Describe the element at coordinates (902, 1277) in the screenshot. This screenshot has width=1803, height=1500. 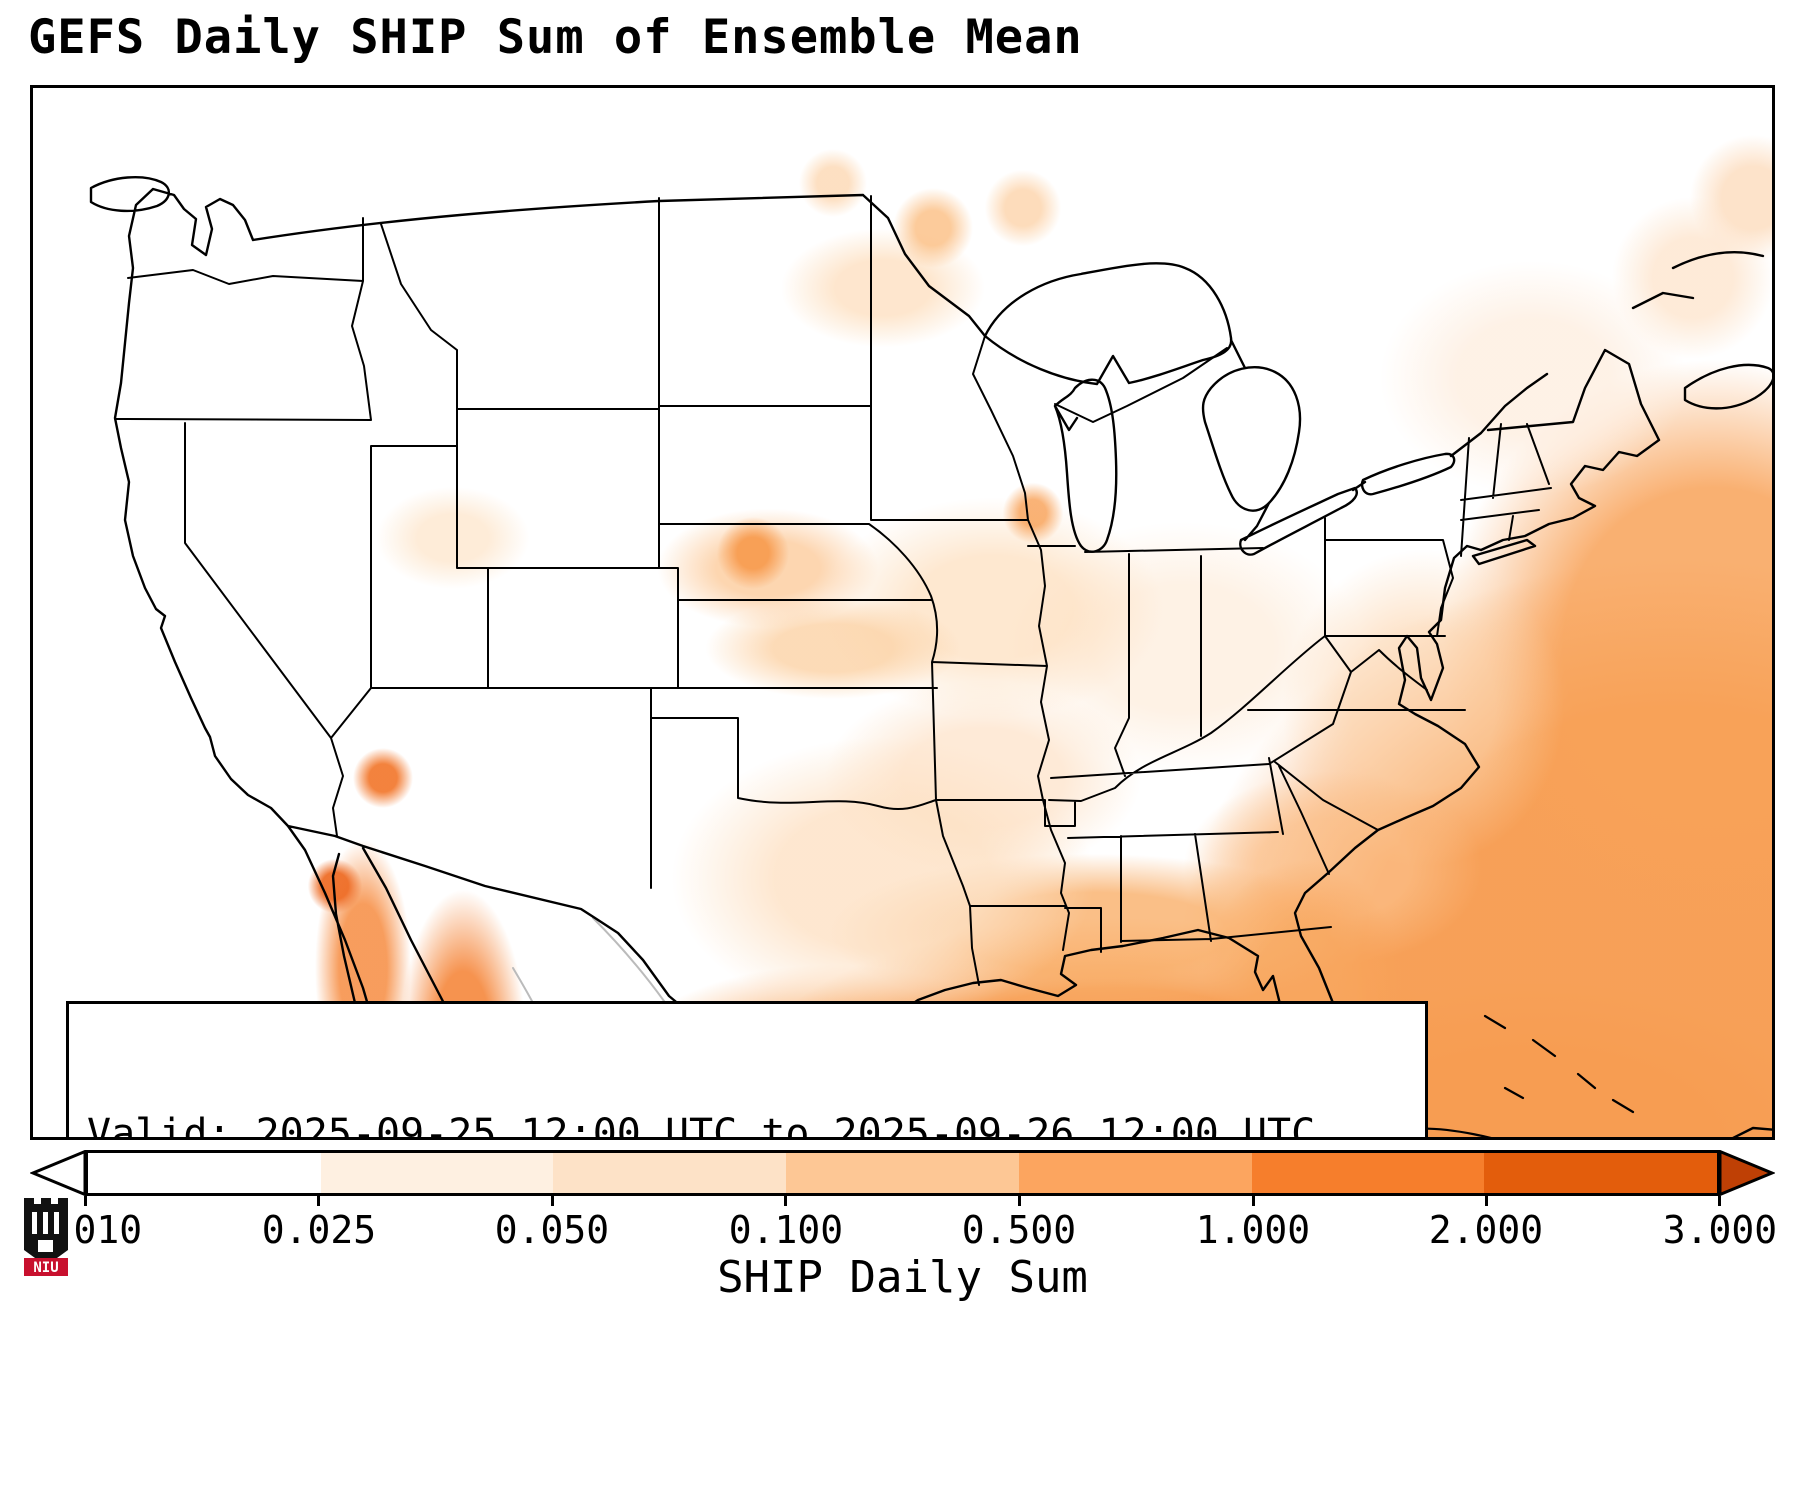
I see `colorbar-axis-label: SHIP Daily Sum` at that location.